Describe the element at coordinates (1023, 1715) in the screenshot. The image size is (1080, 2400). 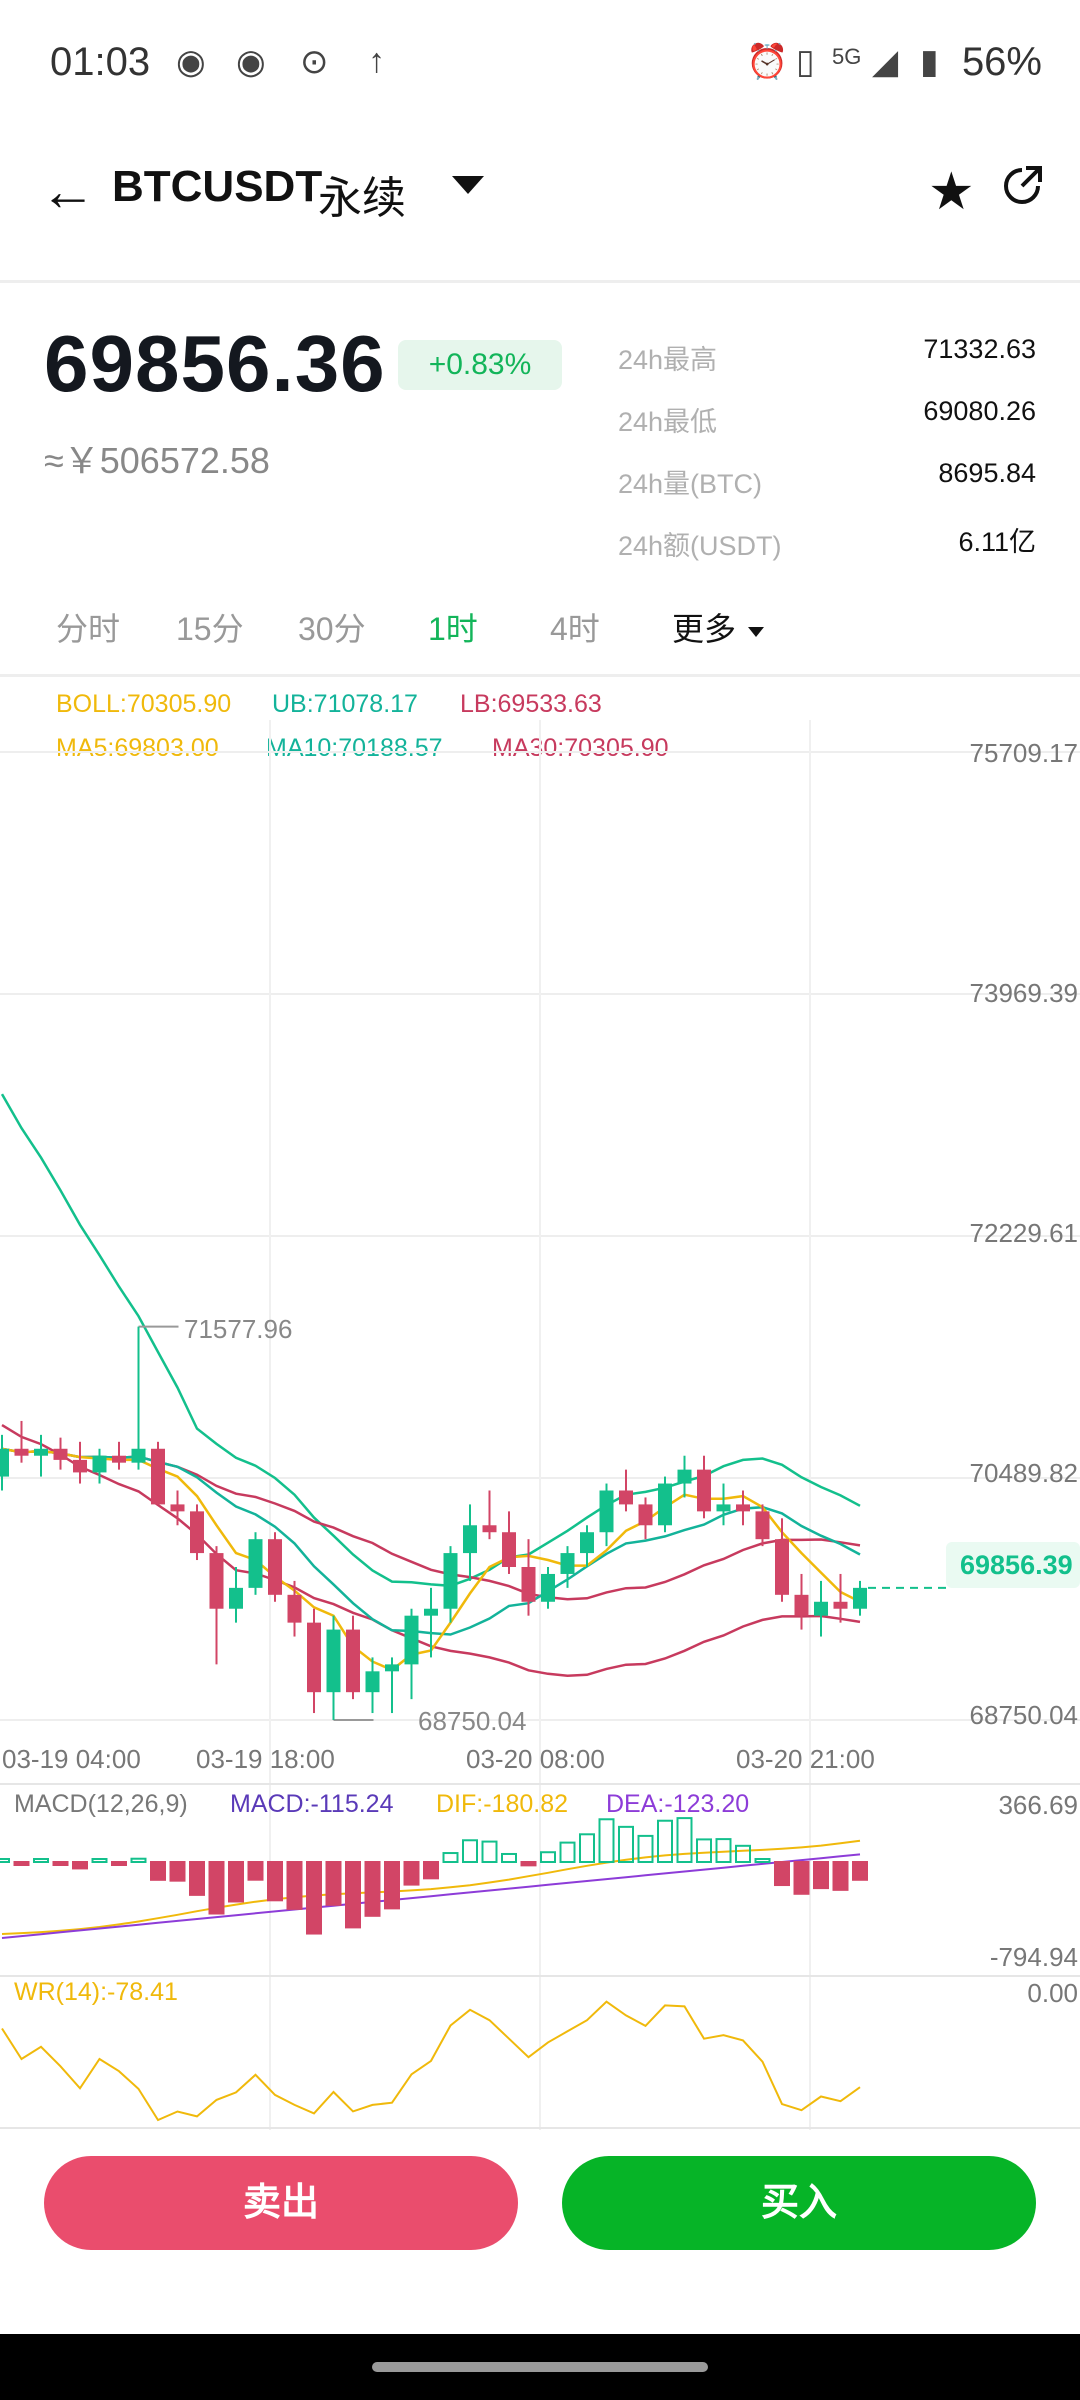
I see `price-axis-label: 68750.04` at that location.